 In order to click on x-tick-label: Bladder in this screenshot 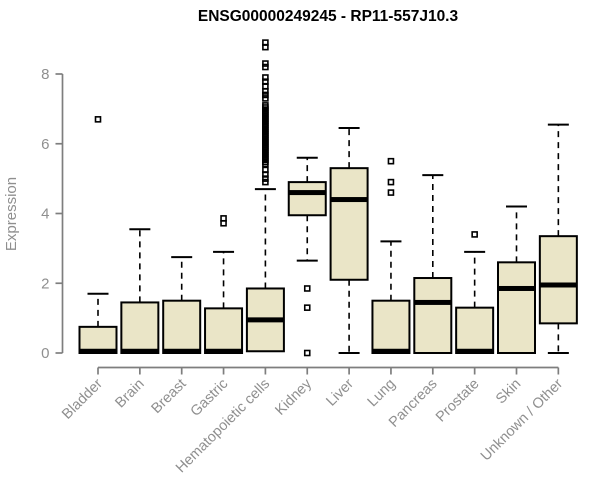, I will do `click(82, 399)`.